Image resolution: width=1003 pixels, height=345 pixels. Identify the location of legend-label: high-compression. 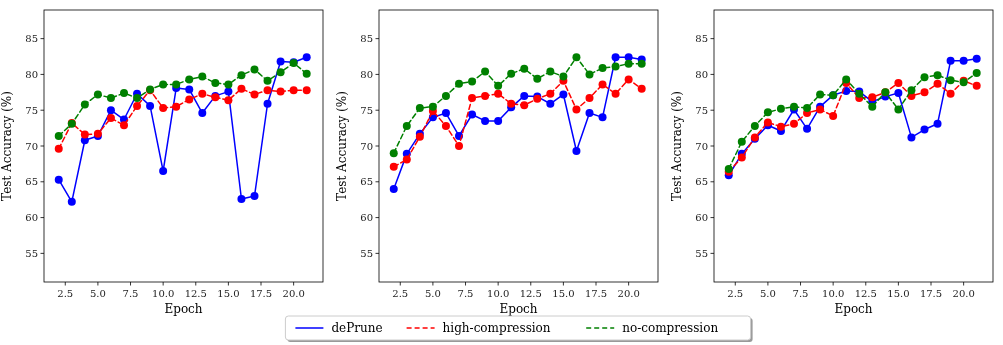
(496, 328).